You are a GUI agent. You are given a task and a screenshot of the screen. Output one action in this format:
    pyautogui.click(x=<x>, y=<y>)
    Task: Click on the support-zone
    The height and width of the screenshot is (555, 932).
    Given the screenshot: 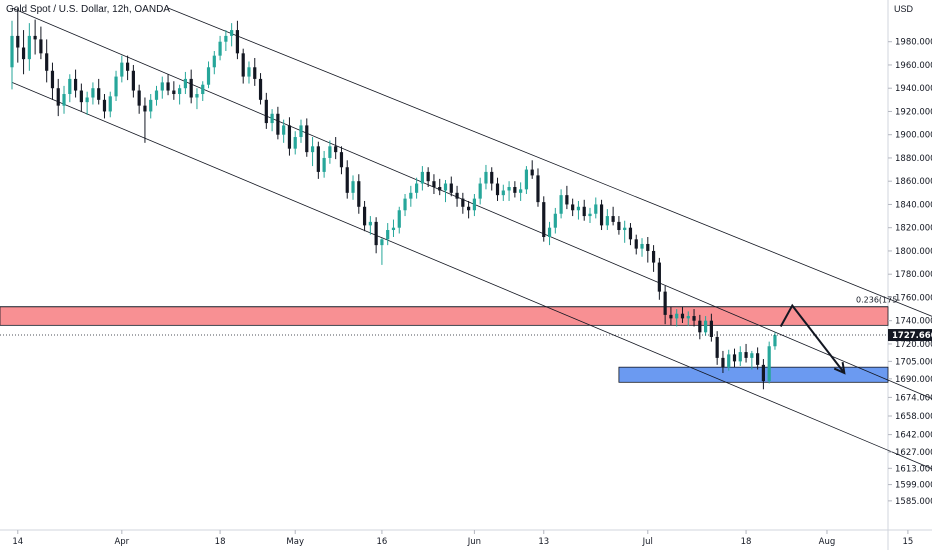 What is the action you would take?
    pyautogui.click(x=753, y=374)
    